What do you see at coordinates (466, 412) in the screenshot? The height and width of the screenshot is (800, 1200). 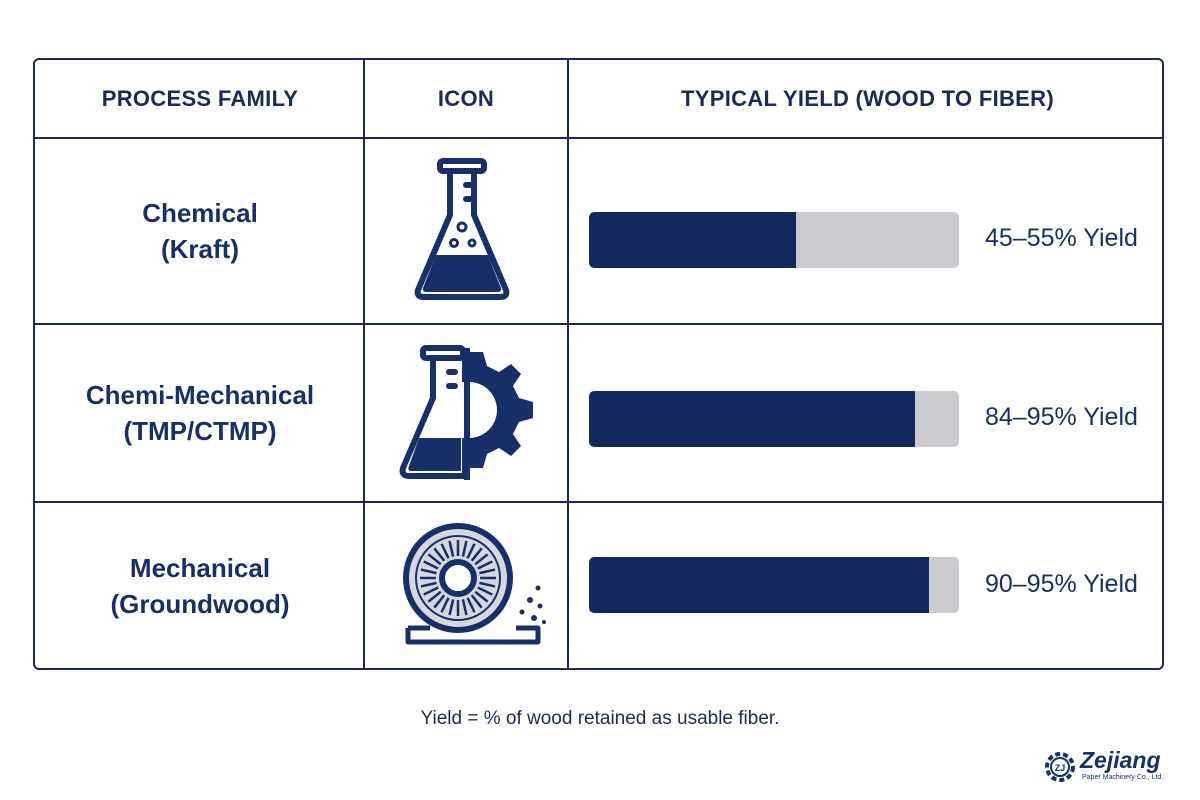 I see `flask-gear-icon` at bounding box center [466, 412].